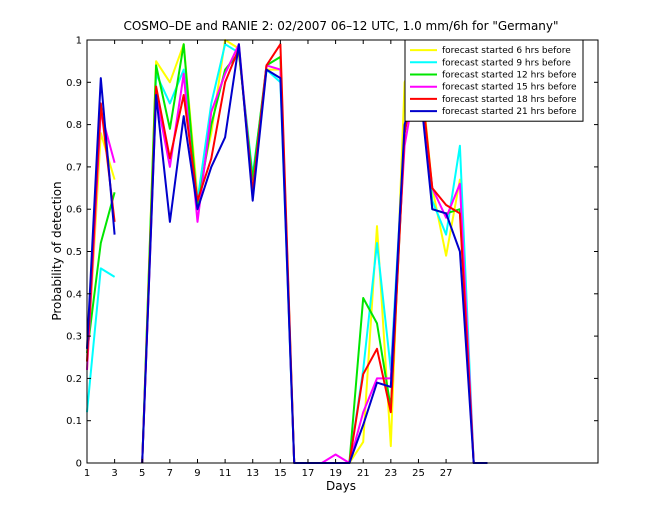 The image size is (660, 520). I want to click on legend-item: forecast started 21 hrs before, so click(493, 112).